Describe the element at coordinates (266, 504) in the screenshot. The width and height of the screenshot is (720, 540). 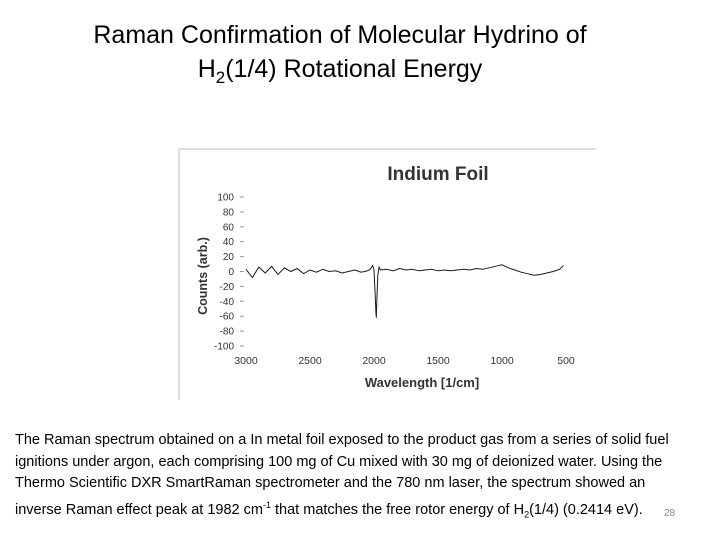
I see `caption-superscript: -1` at that location.